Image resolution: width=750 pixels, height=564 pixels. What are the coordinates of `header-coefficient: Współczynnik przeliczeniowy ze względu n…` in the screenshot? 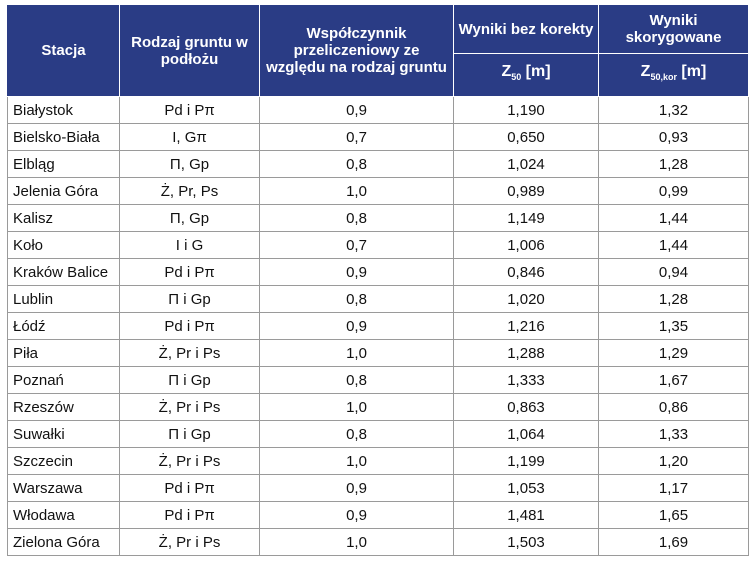 It's located at (356, 50).